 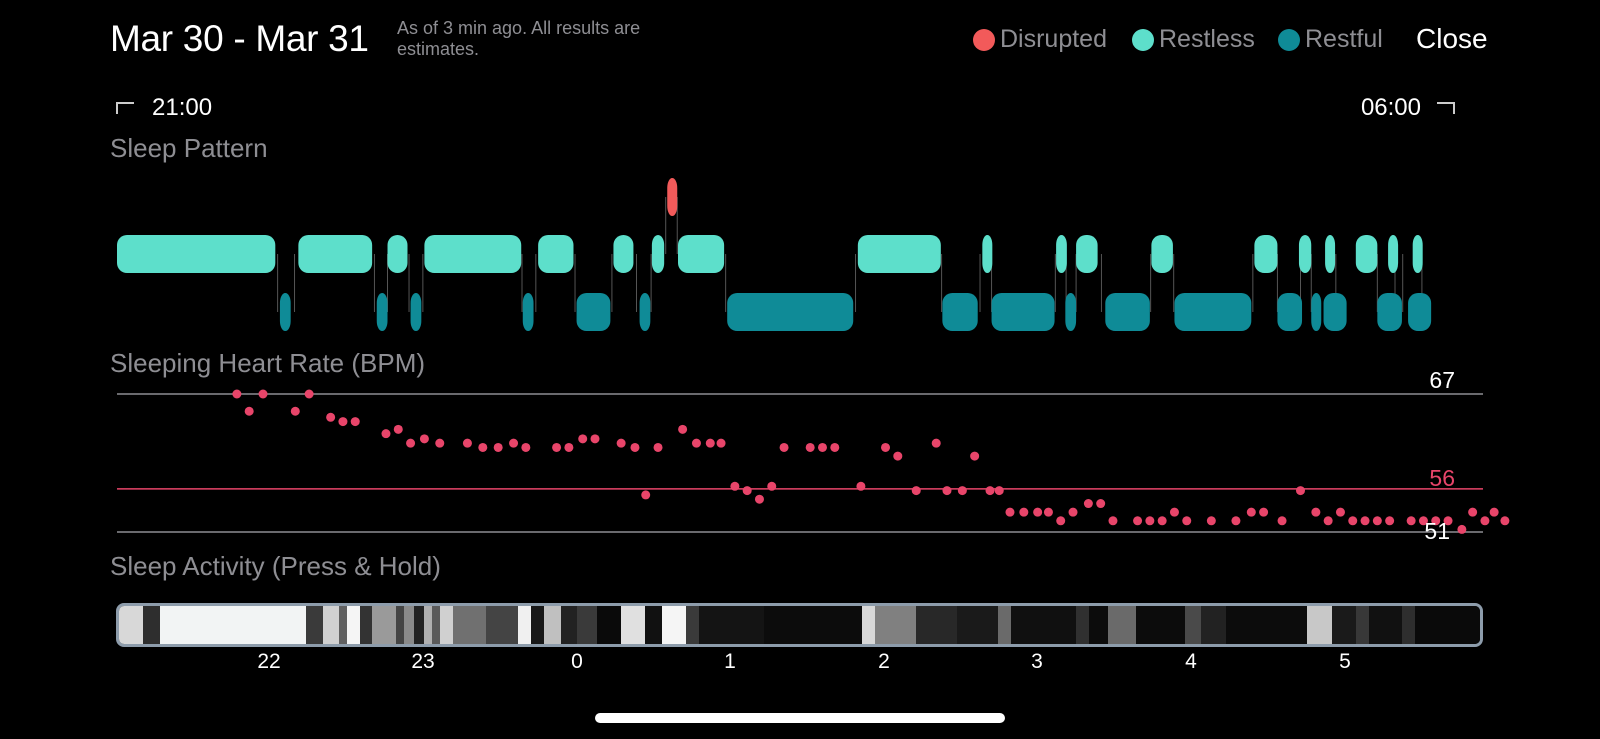 What do you see at coordinates (984, 39) in the screenshot?
I see `disrupted-dot-icon` at bounding box center [984, 39].